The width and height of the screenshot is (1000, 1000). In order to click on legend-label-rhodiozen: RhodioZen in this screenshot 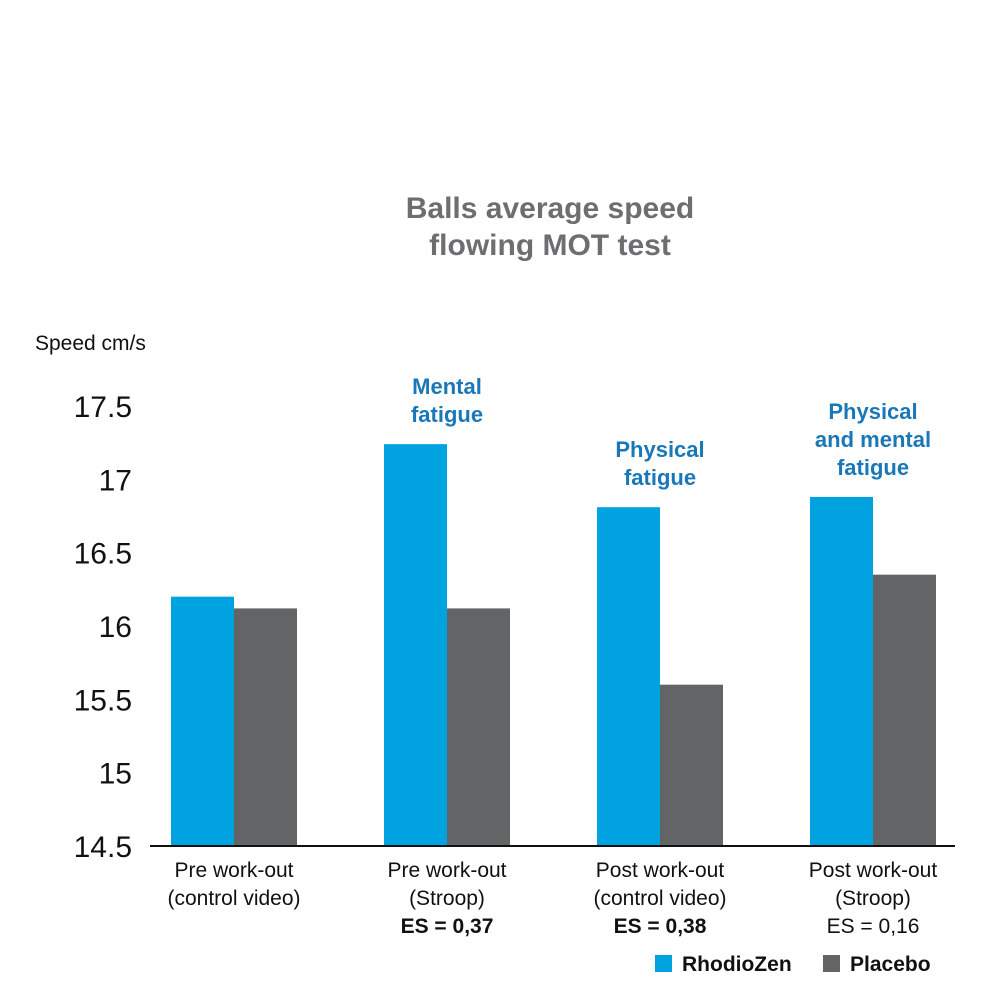, I will do `click(737, 964)`.